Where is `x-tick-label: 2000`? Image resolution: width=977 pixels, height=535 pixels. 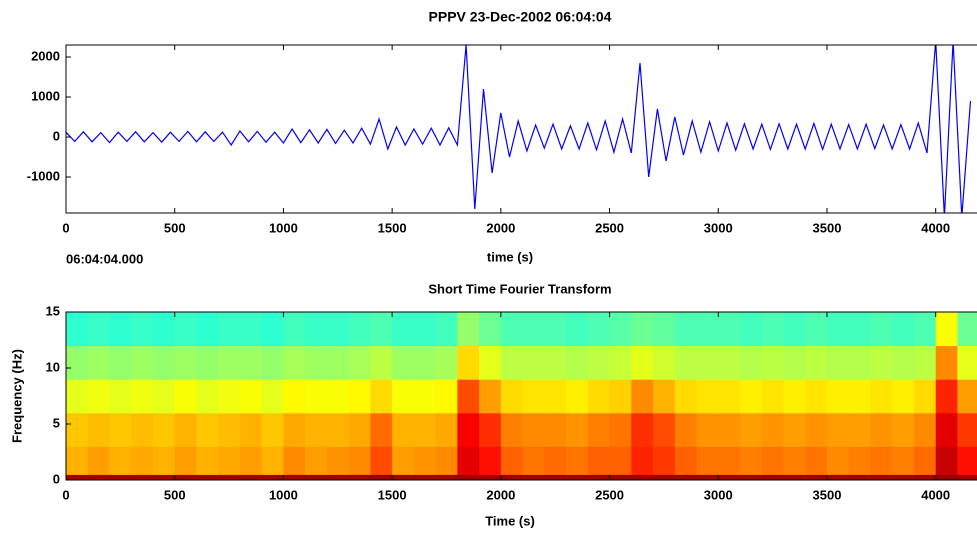 x-tick-label: 2000 is located at coordinates (500, 494).